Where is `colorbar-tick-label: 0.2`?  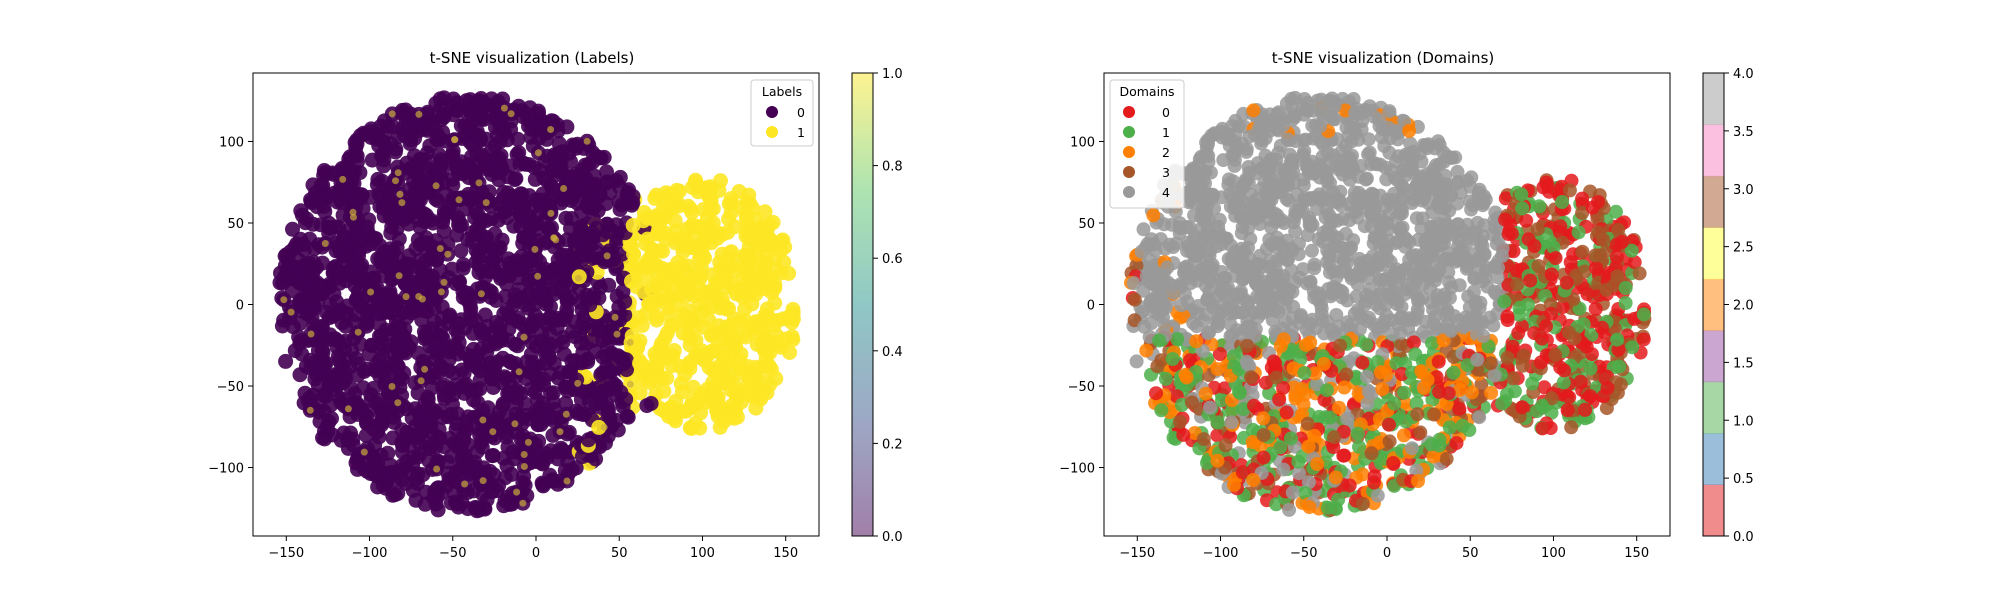 colorbar-tick-label: 0.2 is located at coordinates (892, 444).